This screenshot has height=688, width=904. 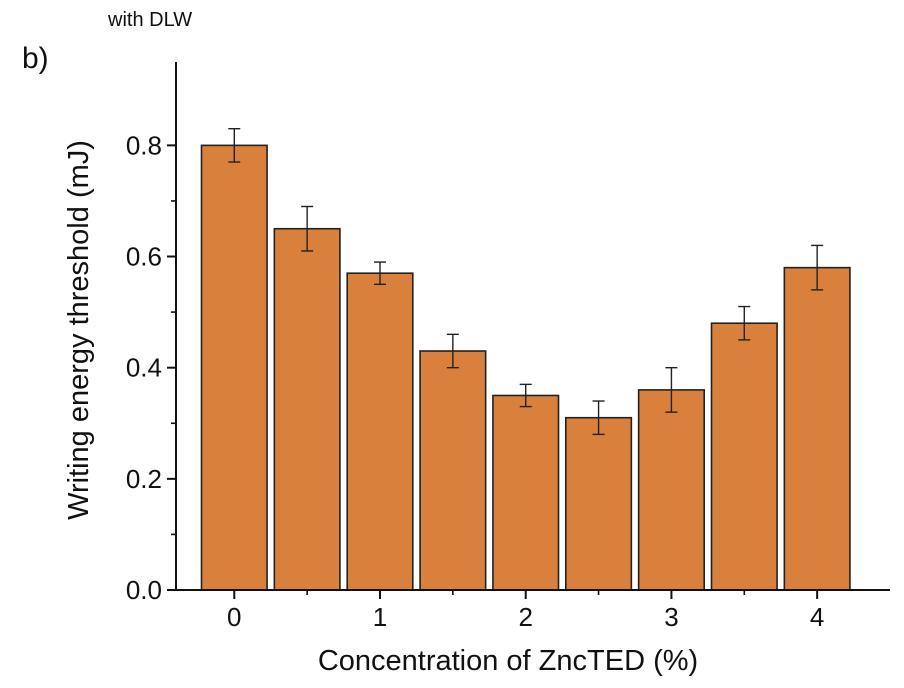 What do you see at coordinates (508, 661) in the screenshot?
I see `x-axis-label: Concentration of ZncTED (%)` at bounding box center [508, 661].